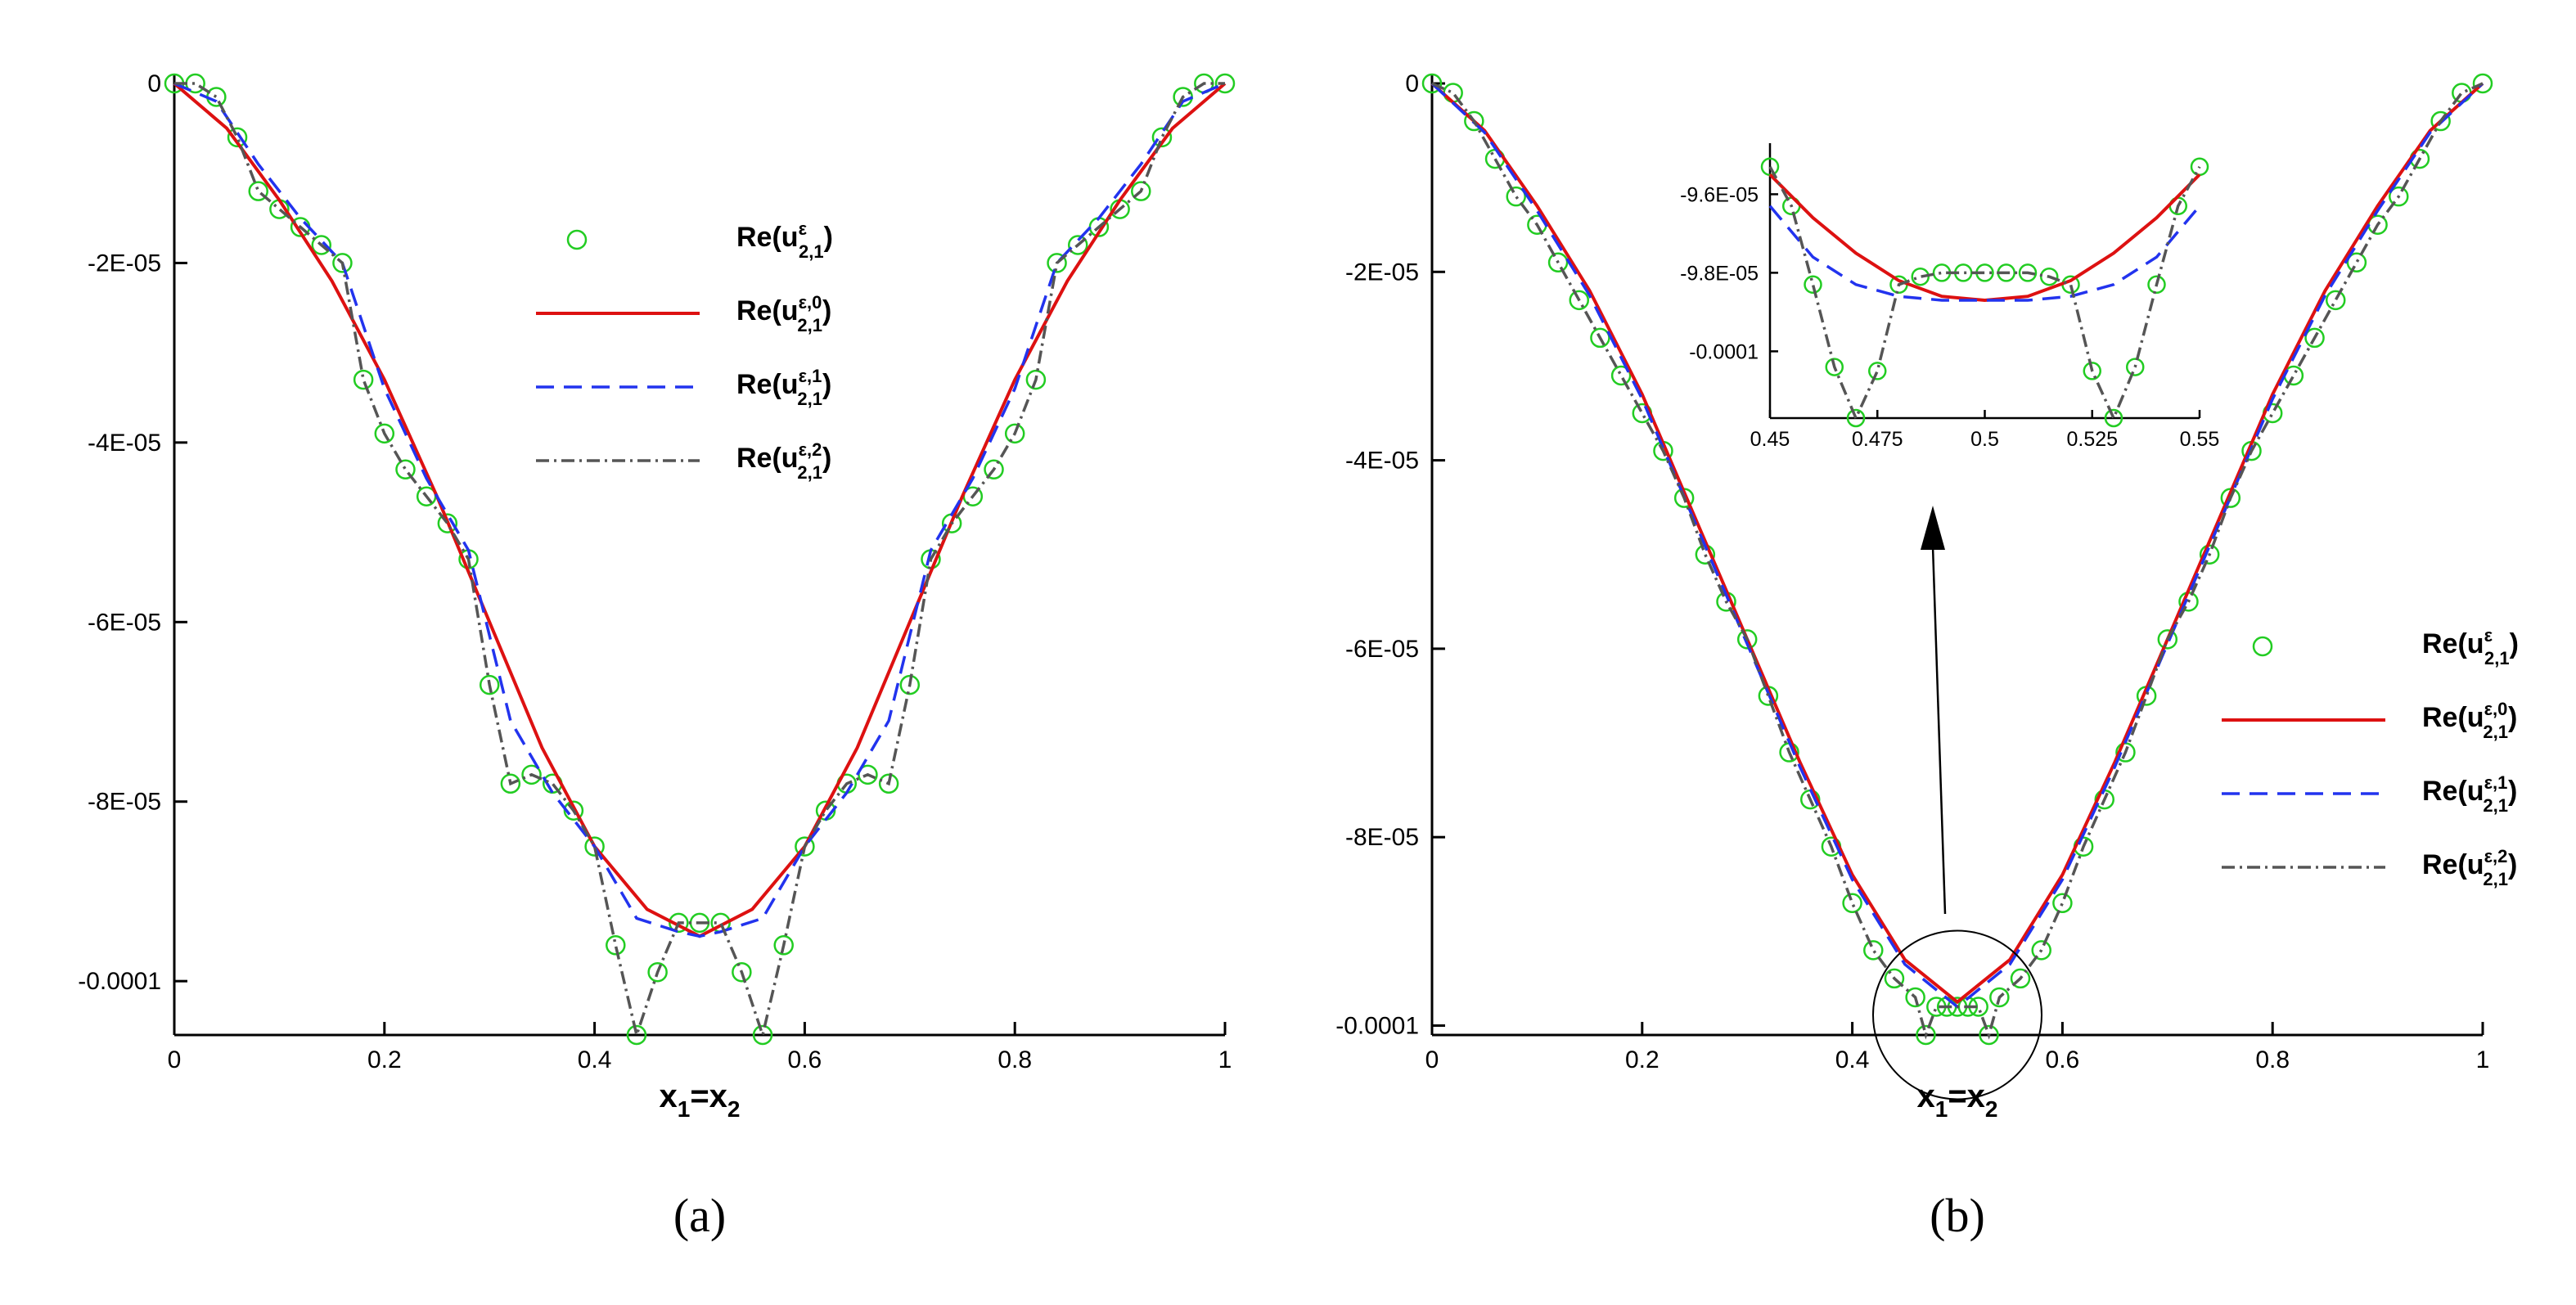 Image resolution: width=2576 pixels, height=1305 pixels. What do you see at coordinates (1852, 1060) in the screenshot?
I see `x-tick-label: 0.4` at bounding box center [1852, 1060].